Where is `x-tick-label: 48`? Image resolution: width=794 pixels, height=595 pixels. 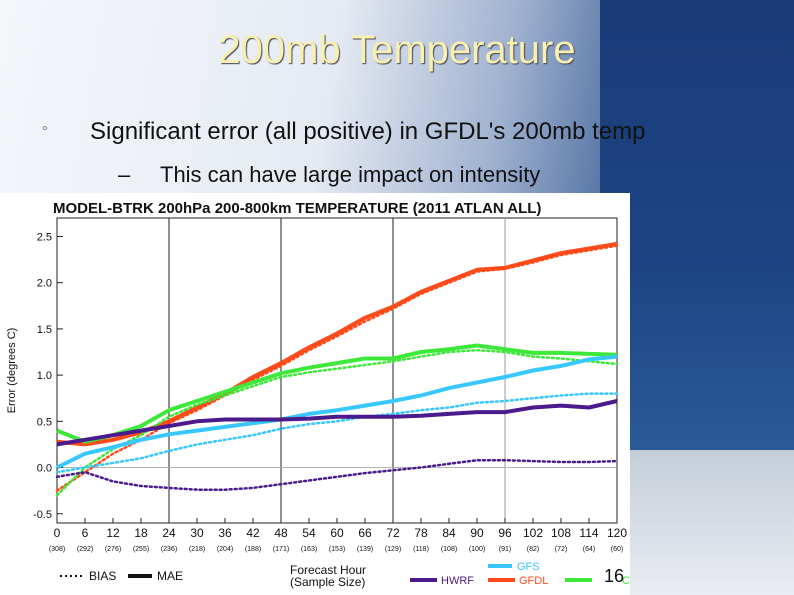 x-tick-label: 48 is located at coordinates (281, 533).